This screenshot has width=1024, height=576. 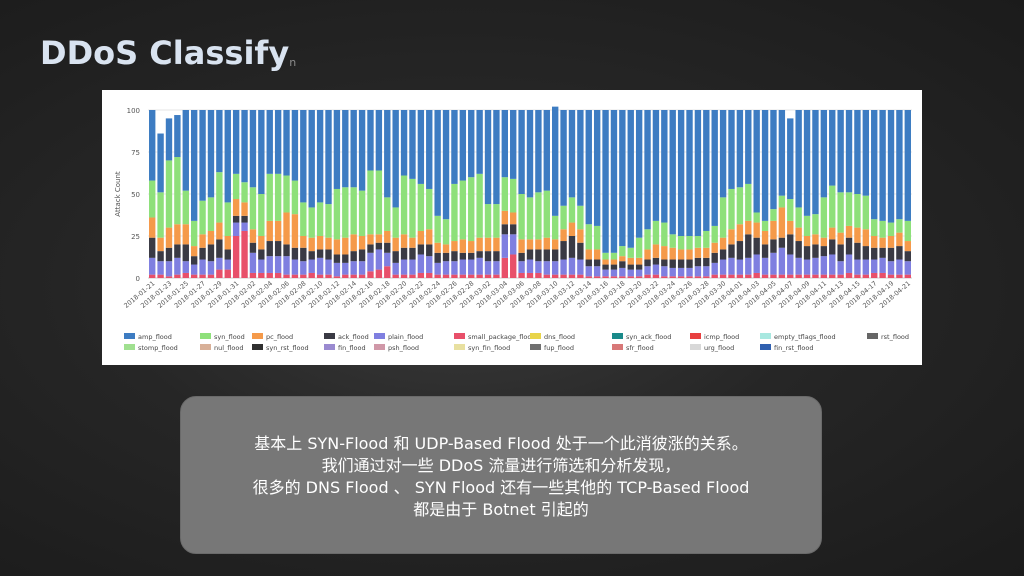 What do you see at coordinates (405, 337) in the screenshot?
I see `legend-label: plain_flood` at bounding box center [405, 337].